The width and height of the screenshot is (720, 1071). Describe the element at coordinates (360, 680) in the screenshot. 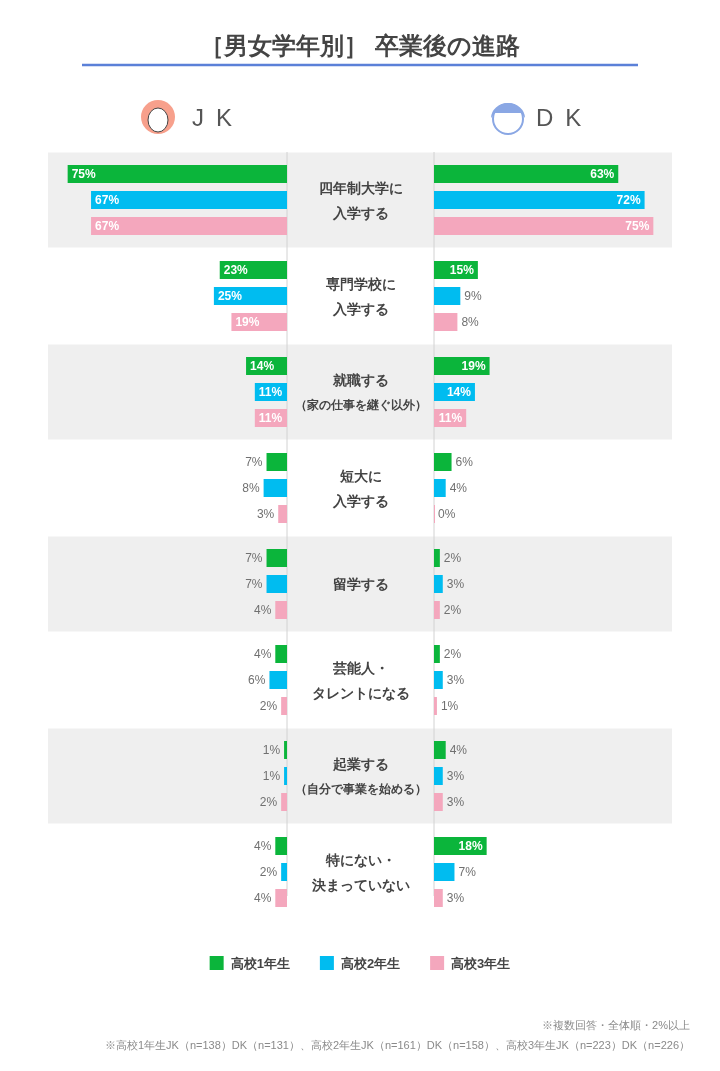

I see `y-tick-label: 芸能人・タレントになる` at that location.